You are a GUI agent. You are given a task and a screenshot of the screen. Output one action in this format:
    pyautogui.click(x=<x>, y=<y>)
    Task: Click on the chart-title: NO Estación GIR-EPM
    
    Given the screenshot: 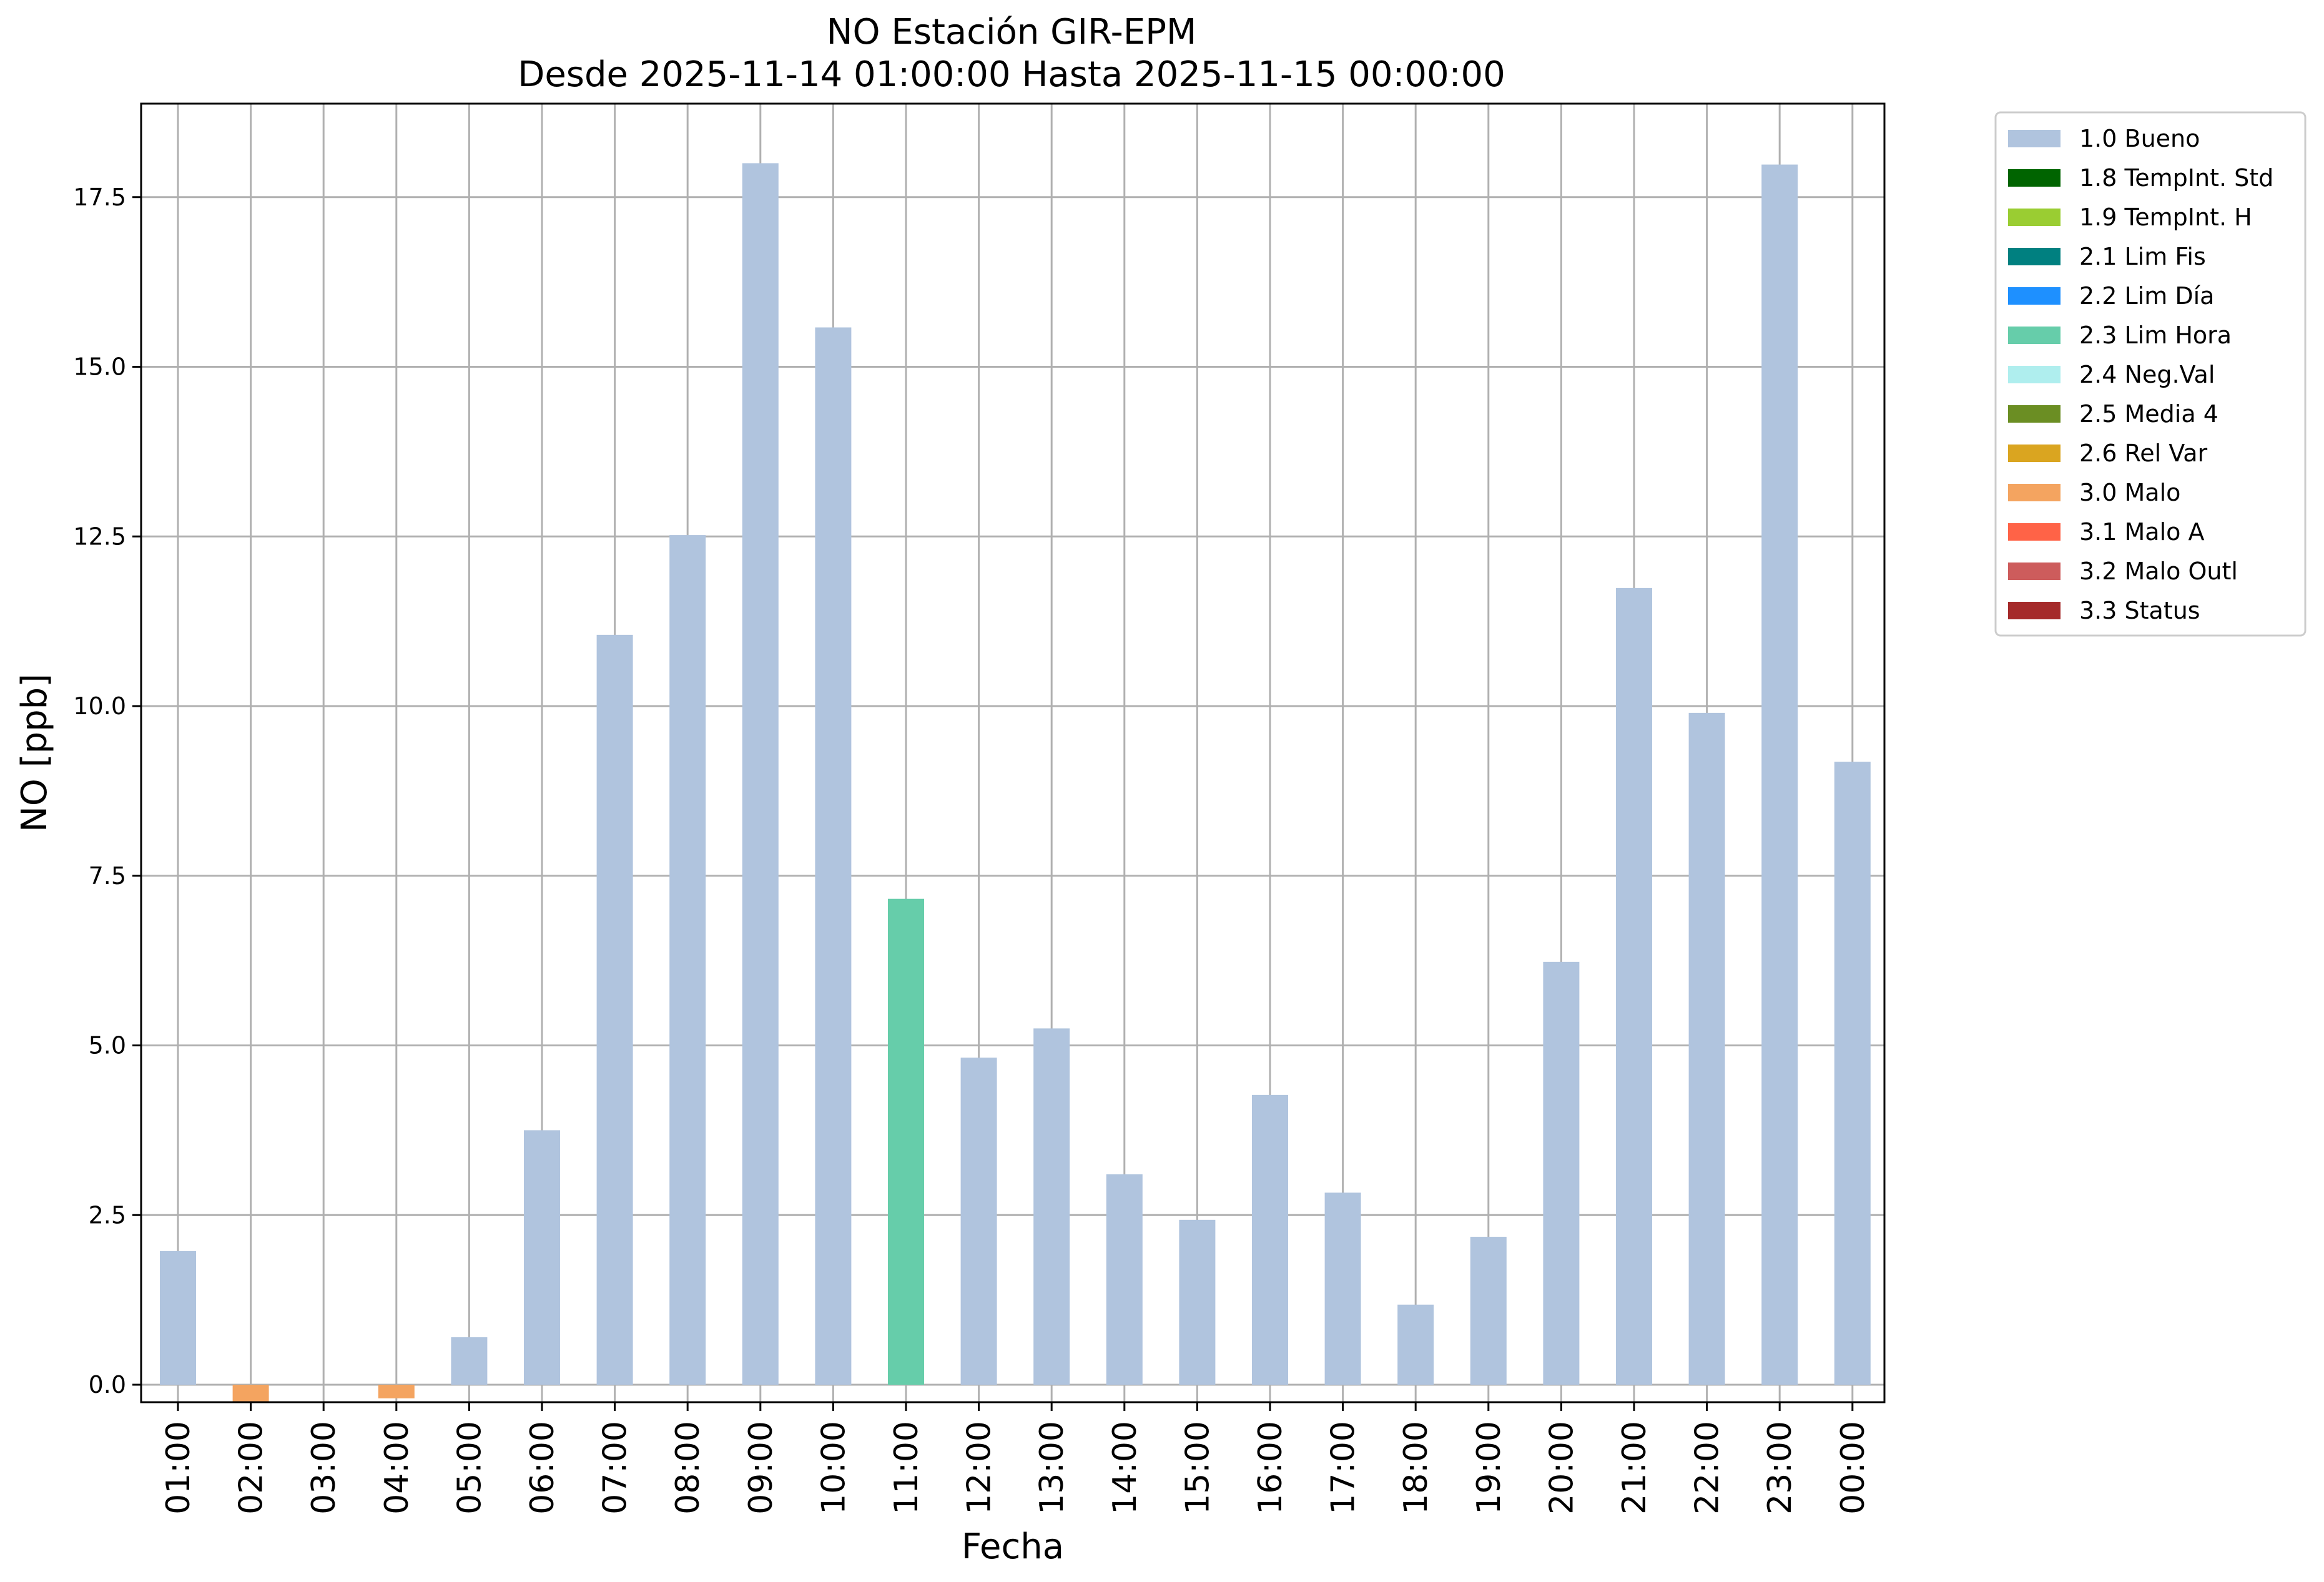 What is the action you would take?
    pyautogui.click(x=1012, y=32)
    